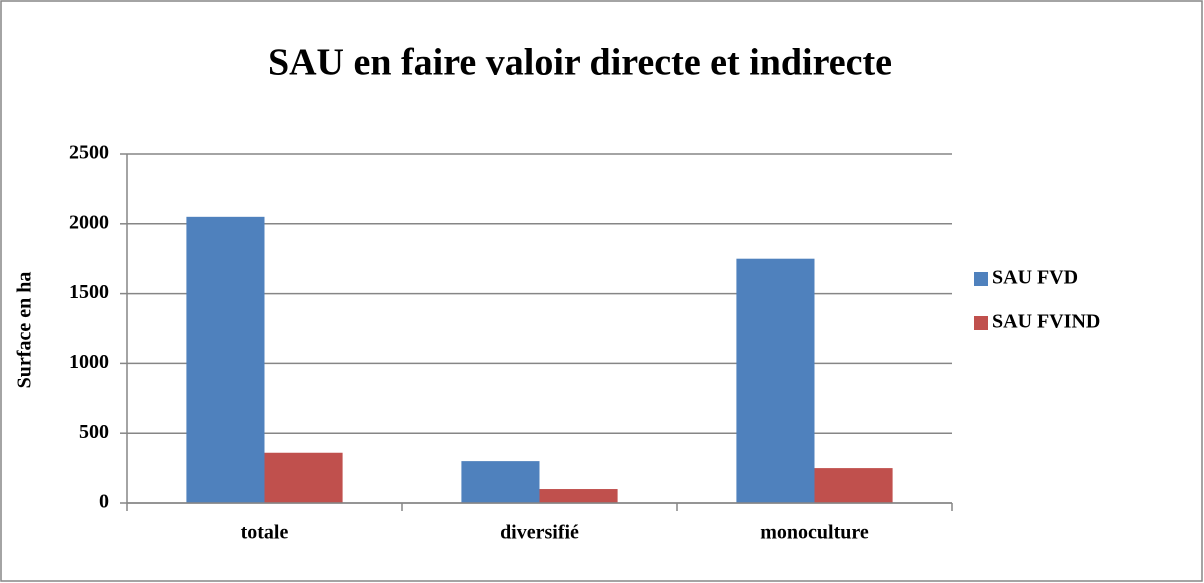 The width and height of the screenshot is (1204, 583). Describe the element at coordinates (94, 432) in the screenshot. I see `y-tick-label: 500` at that location.